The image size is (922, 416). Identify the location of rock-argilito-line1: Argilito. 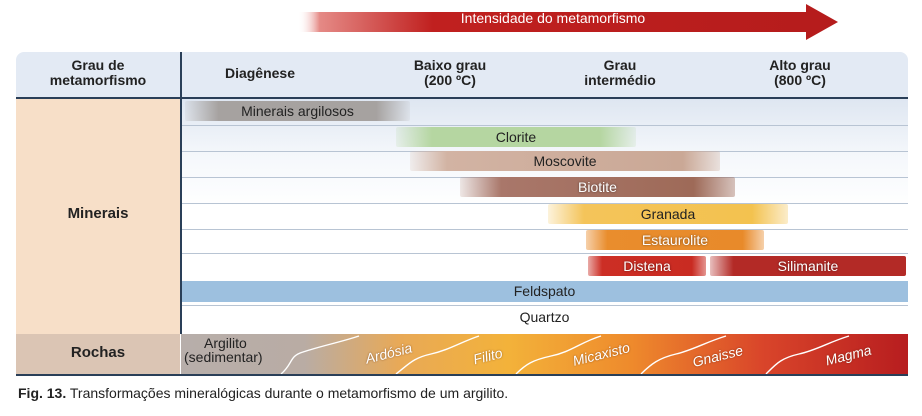
(225, 343).